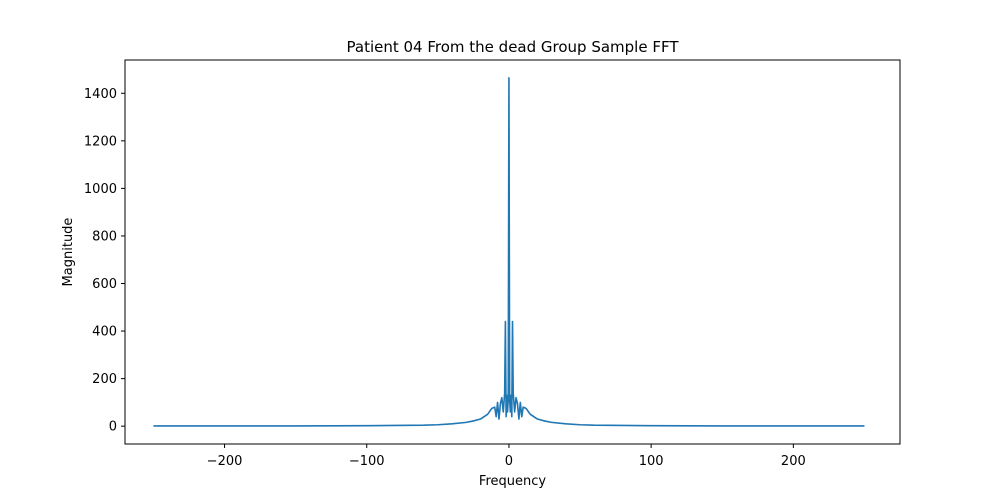 This screenshot has height=500, width=1000. Describe the element at coordinates (100, 94) in the screenshot. I see `y-tick-label: 1400` at that location.